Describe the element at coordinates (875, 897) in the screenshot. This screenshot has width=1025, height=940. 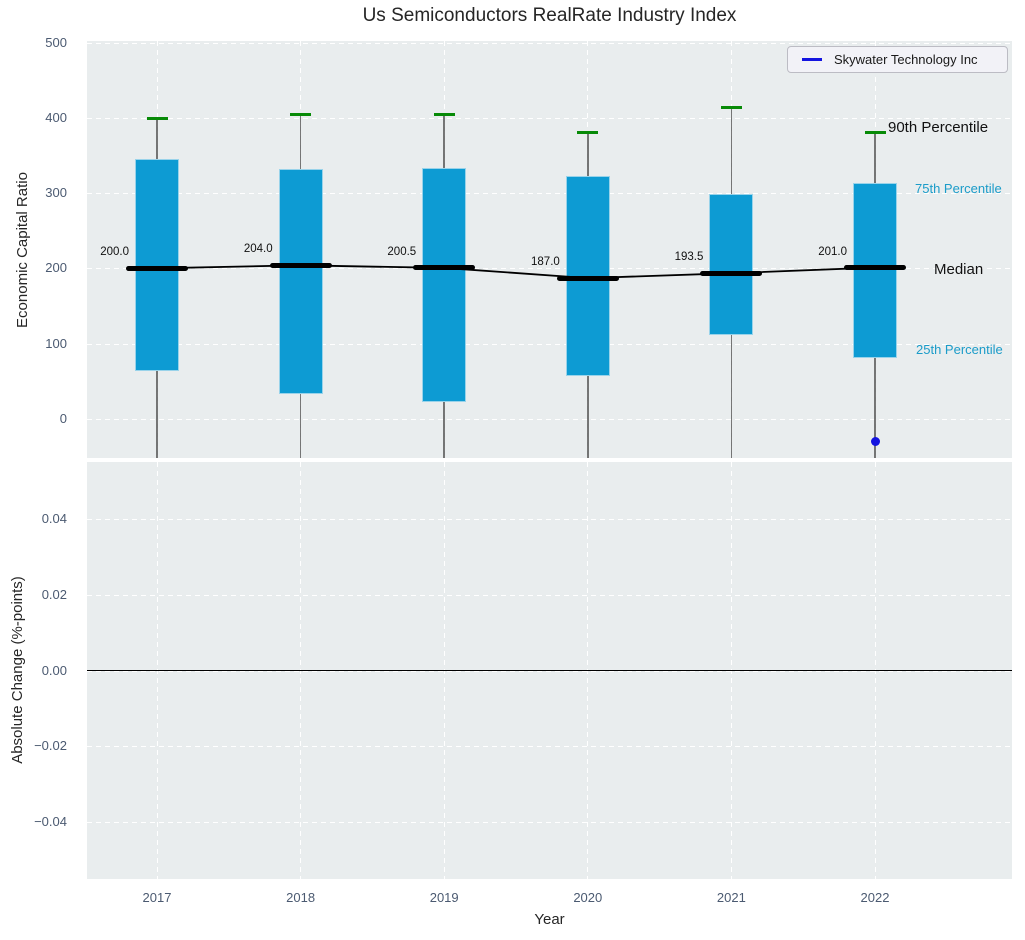
I see `x-tick-2022: 2022` at that location.